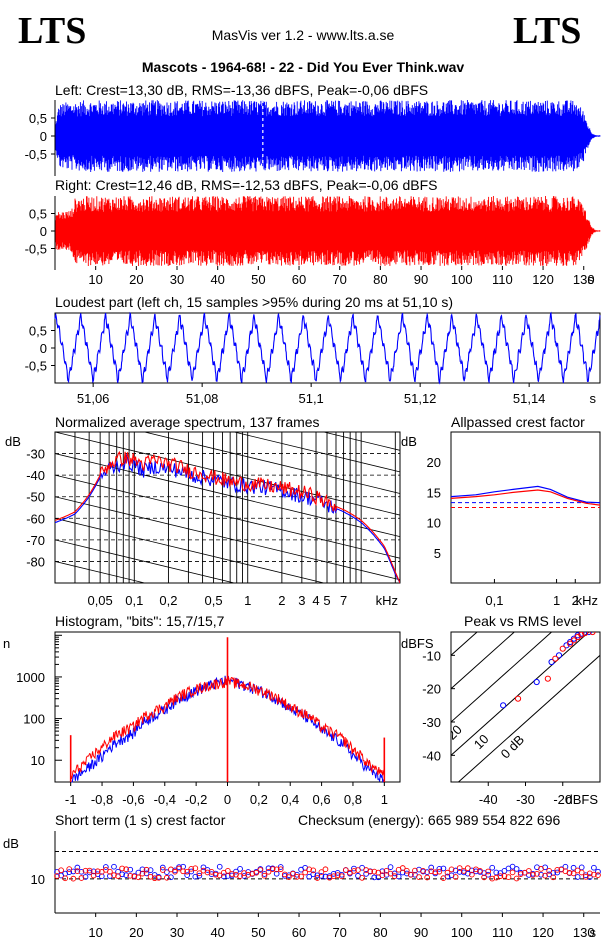 This screenshot has height=946, width=606. Describe the element at coordinates (353, 799) in the screenshot. I see `histogram-x-tick-label: 0,8` at that location.